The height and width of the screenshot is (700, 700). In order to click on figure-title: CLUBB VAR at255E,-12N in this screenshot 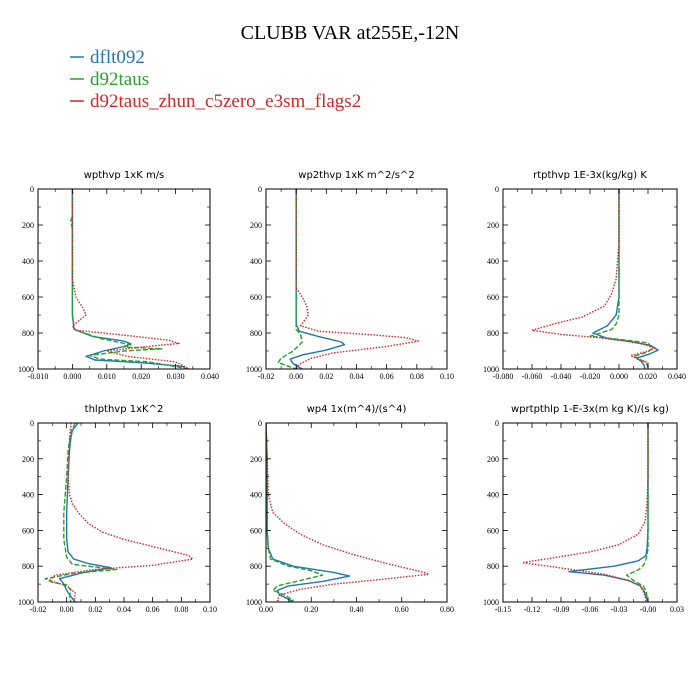, I will do `click(350, 33)`.